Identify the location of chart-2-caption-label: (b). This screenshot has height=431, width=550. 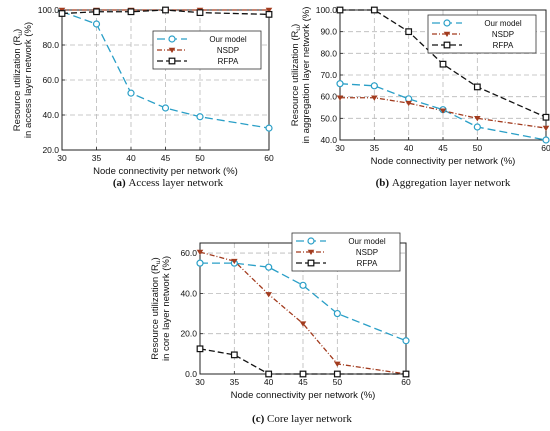
(384, 183).